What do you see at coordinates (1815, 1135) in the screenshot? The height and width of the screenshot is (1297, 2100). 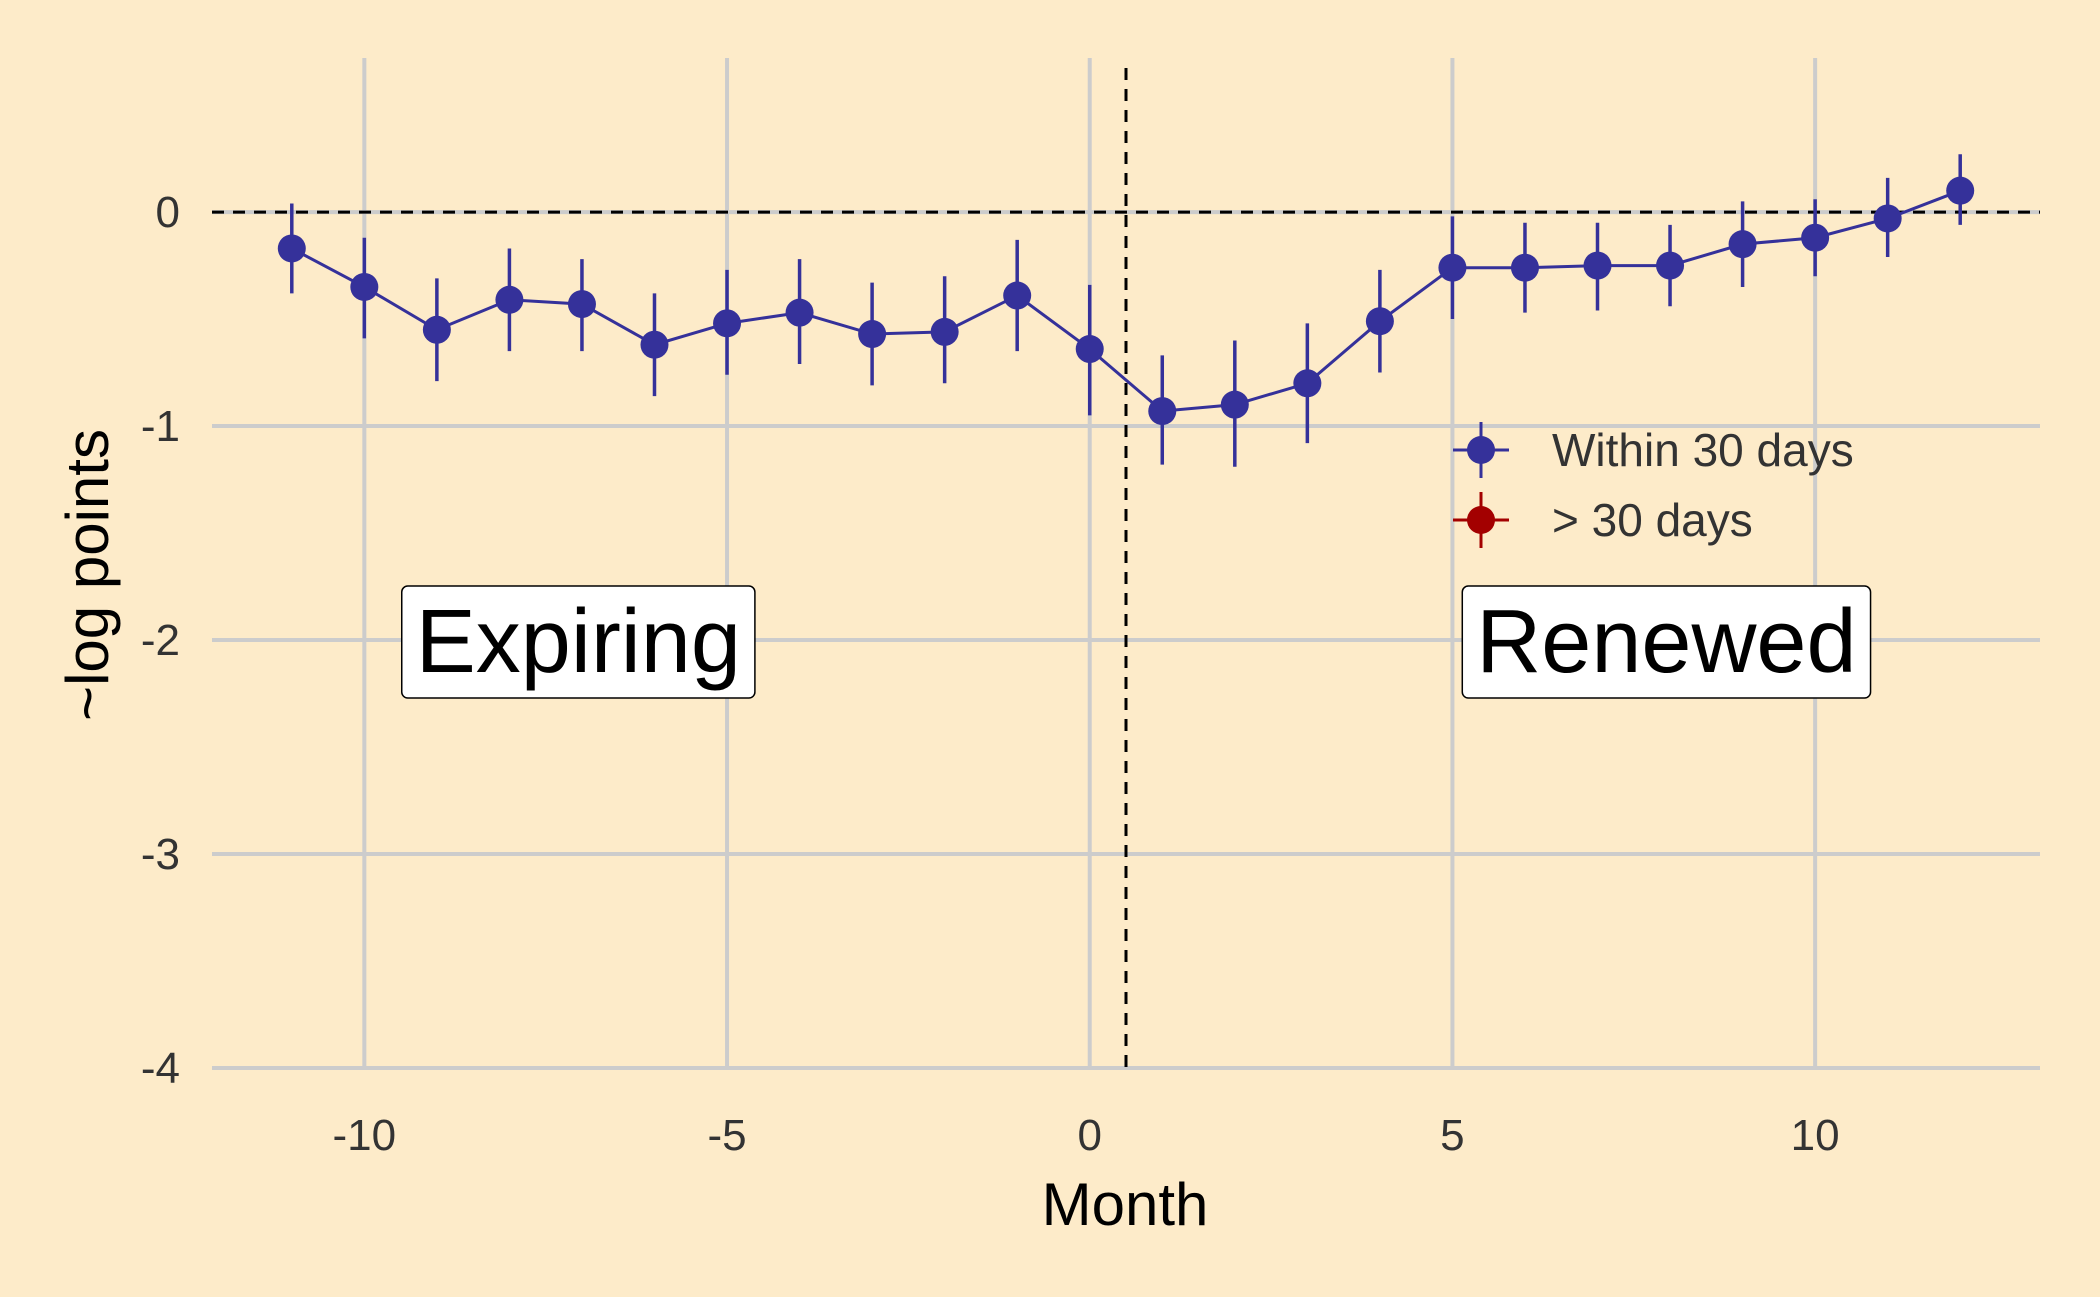 I see `x-tick-label: 10` at bounding box center [1815, 1135].